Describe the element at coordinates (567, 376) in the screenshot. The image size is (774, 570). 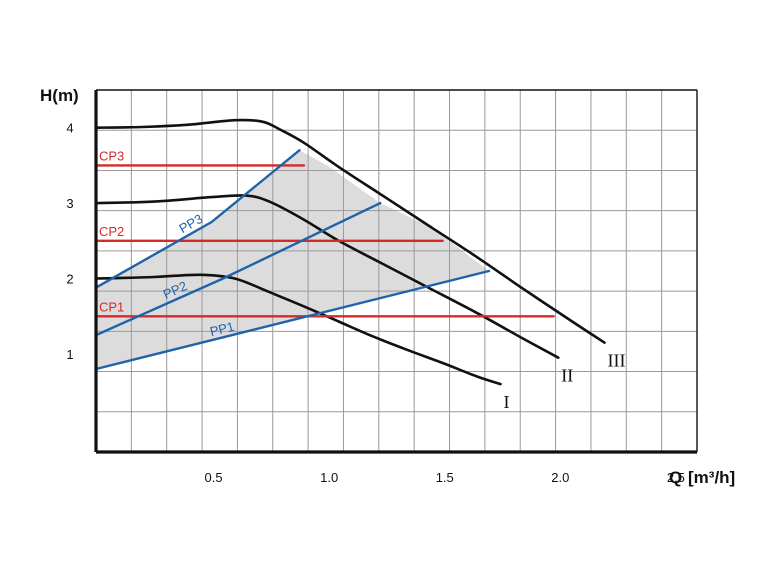
I see `curve-label-ii: II` at that location.